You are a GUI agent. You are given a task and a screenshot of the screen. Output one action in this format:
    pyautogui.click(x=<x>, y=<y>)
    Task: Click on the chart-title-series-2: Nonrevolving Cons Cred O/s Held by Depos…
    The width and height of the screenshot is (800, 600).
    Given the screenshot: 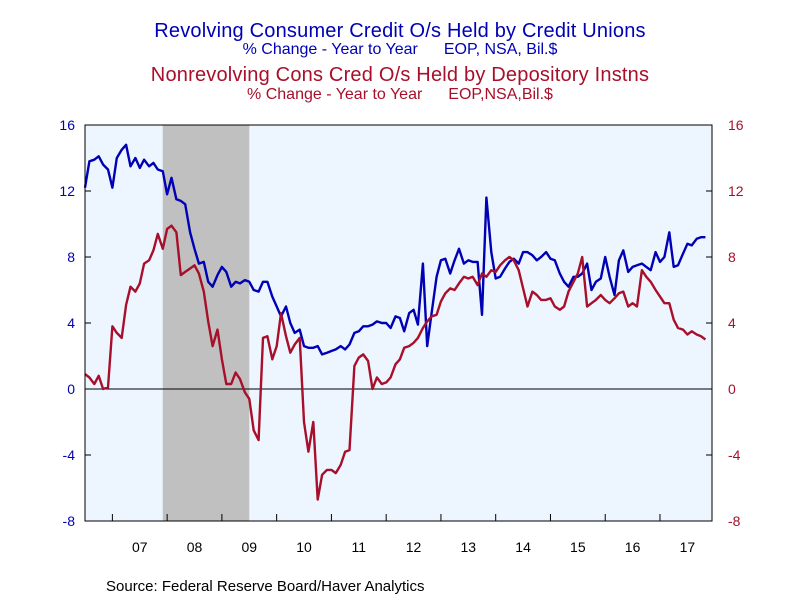 What is the action you would take?
    pyautogui.click(x=400, y=75)
    